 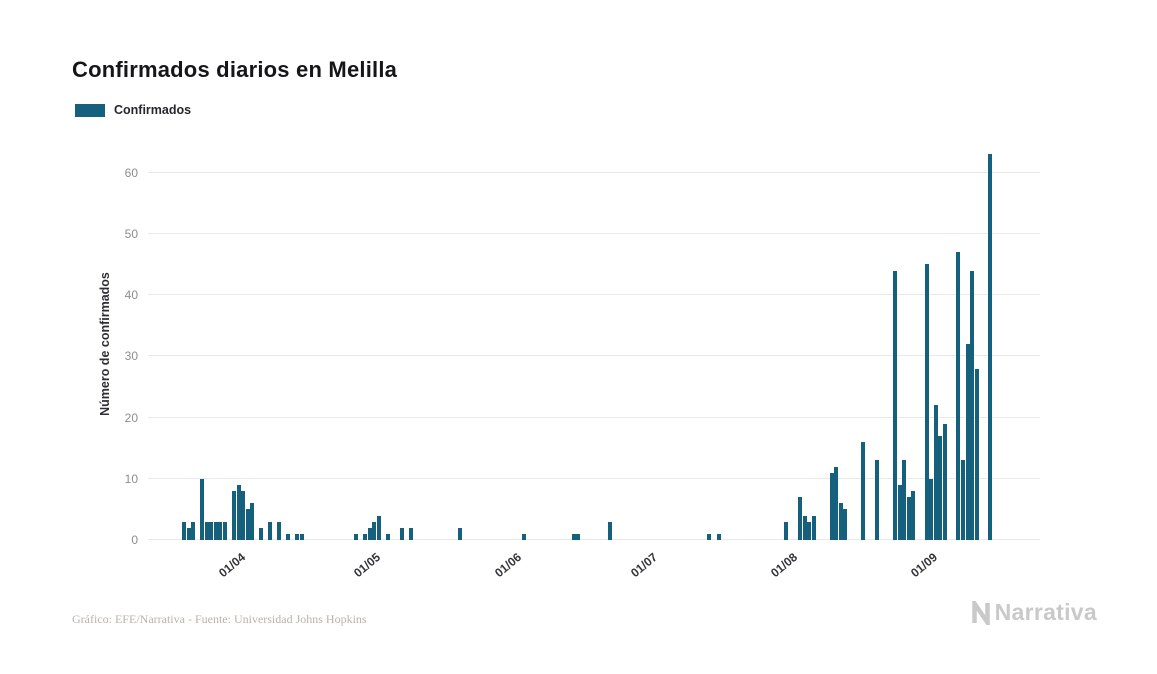 I want to click on legend-label: Confirmados, so click(x=153, y=110).